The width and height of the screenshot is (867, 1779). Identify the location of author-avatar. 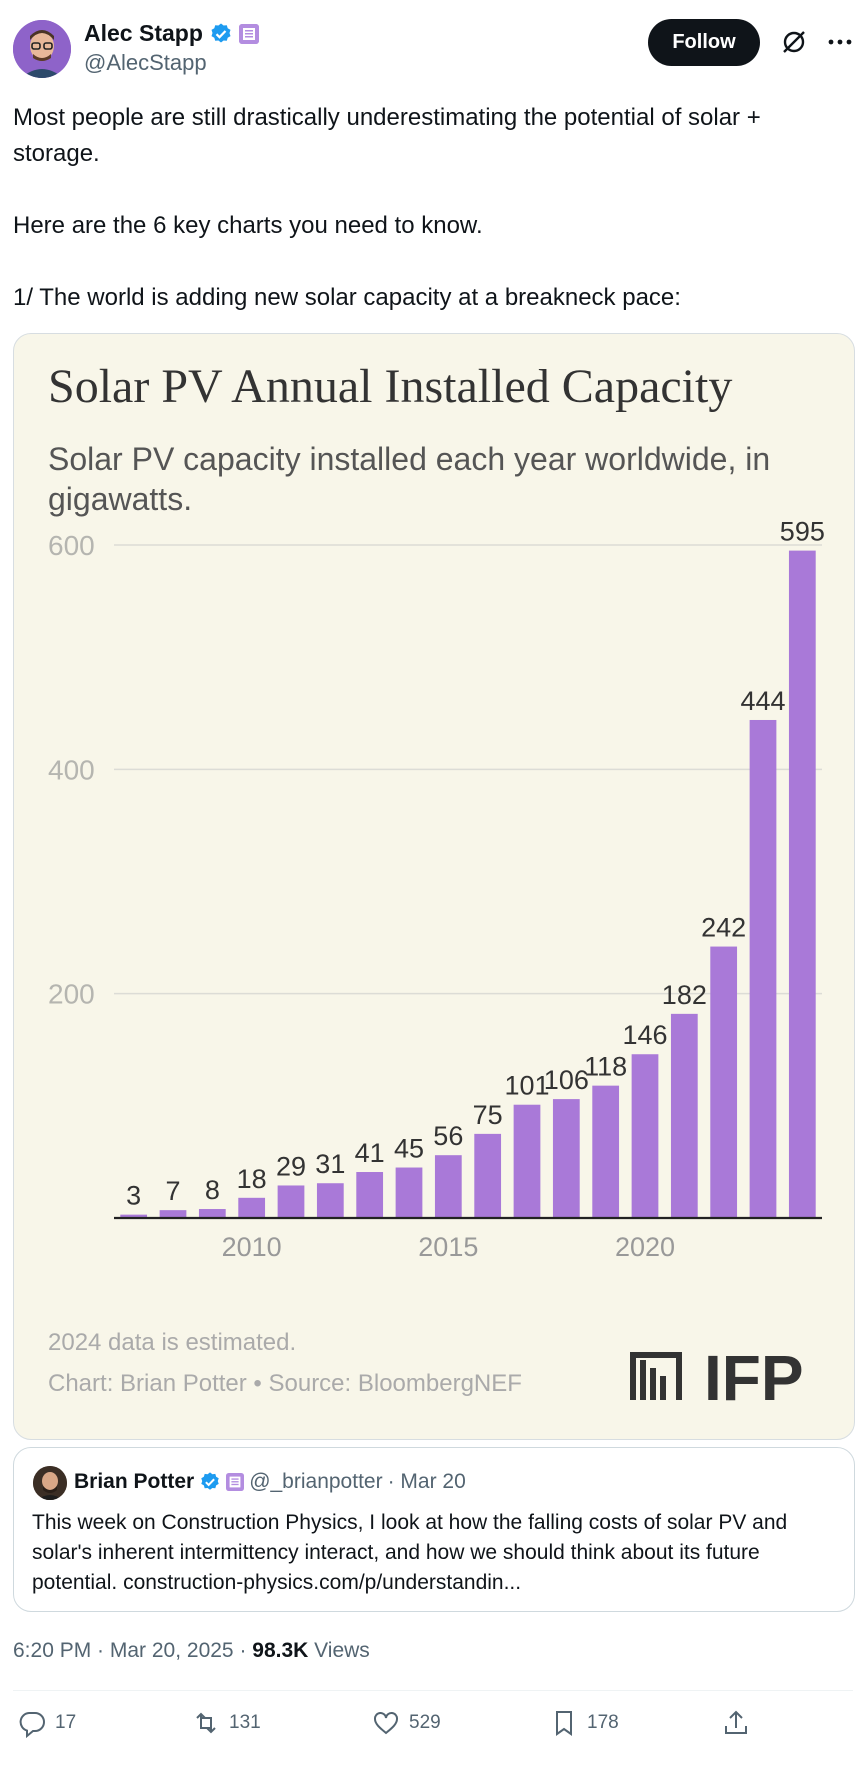
(42, 49).